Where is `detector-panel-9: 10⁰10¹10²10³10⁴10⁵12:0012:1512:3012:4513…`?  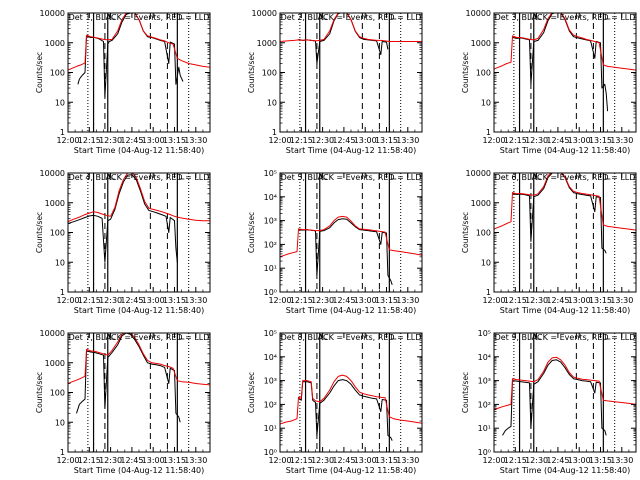 detector-panel-9: 10⁰10¹10²10³10⁴10⁵12:0012:1512:3012:4513… is located at coordinates (549, 402).